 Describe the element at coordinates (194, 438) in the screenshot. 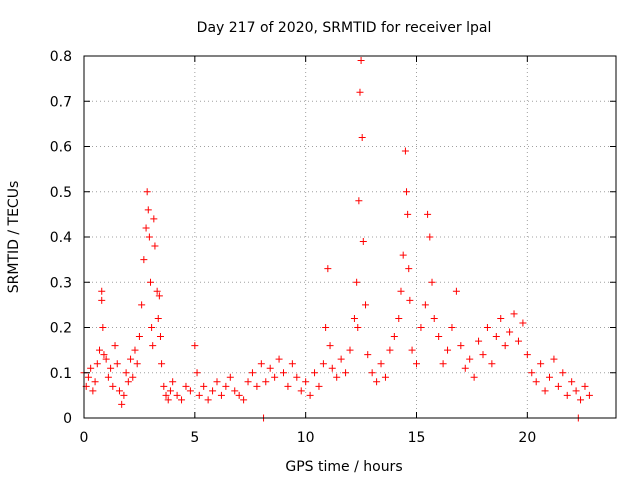

I see `x-tick-label: 5` at that location.